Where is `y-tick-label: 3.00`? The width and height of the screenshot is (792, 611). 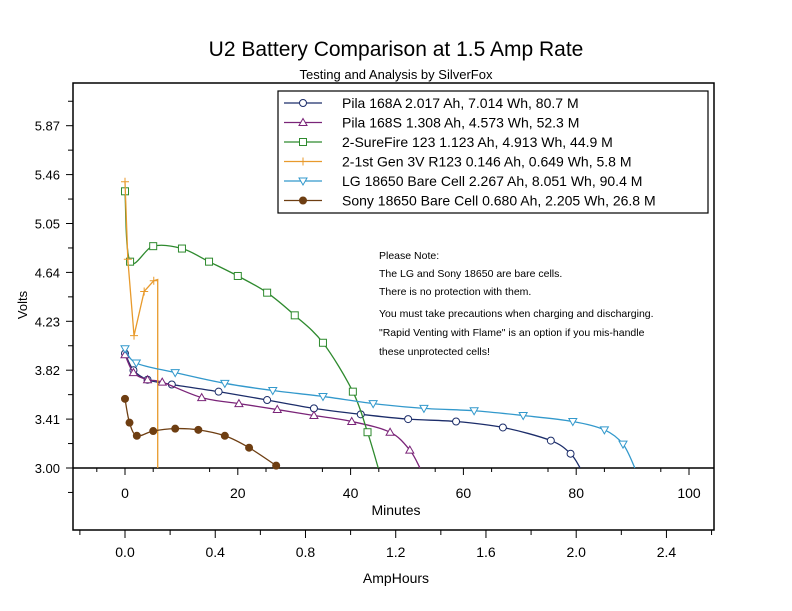 y-tick-label: 3.00 is located at coordinates (47, 468).